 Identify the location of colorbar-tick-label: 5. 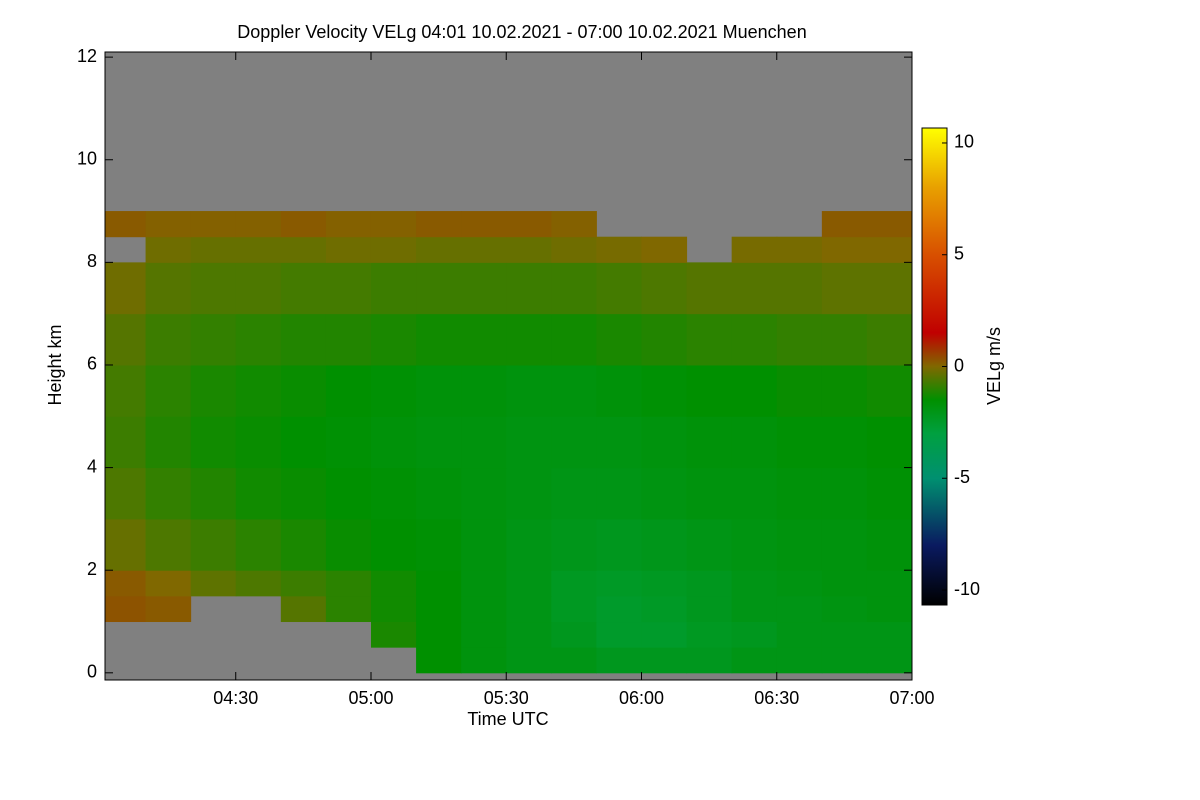
(959, 253).